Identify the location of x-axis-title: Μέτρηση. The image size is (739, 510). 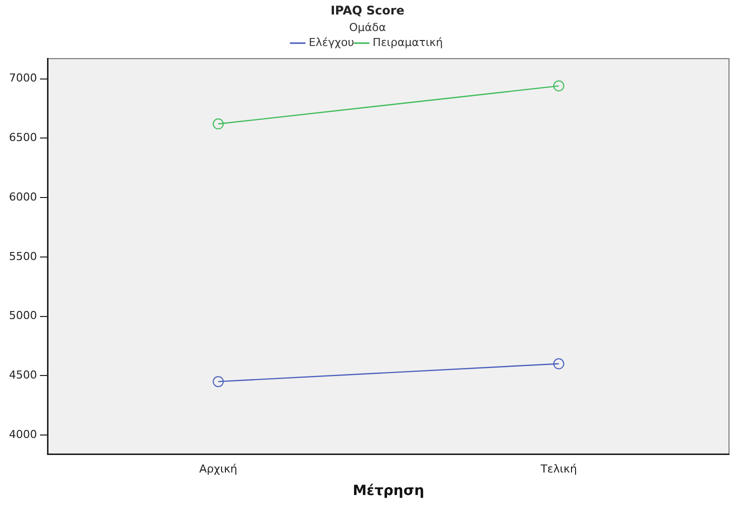
(388, 491).